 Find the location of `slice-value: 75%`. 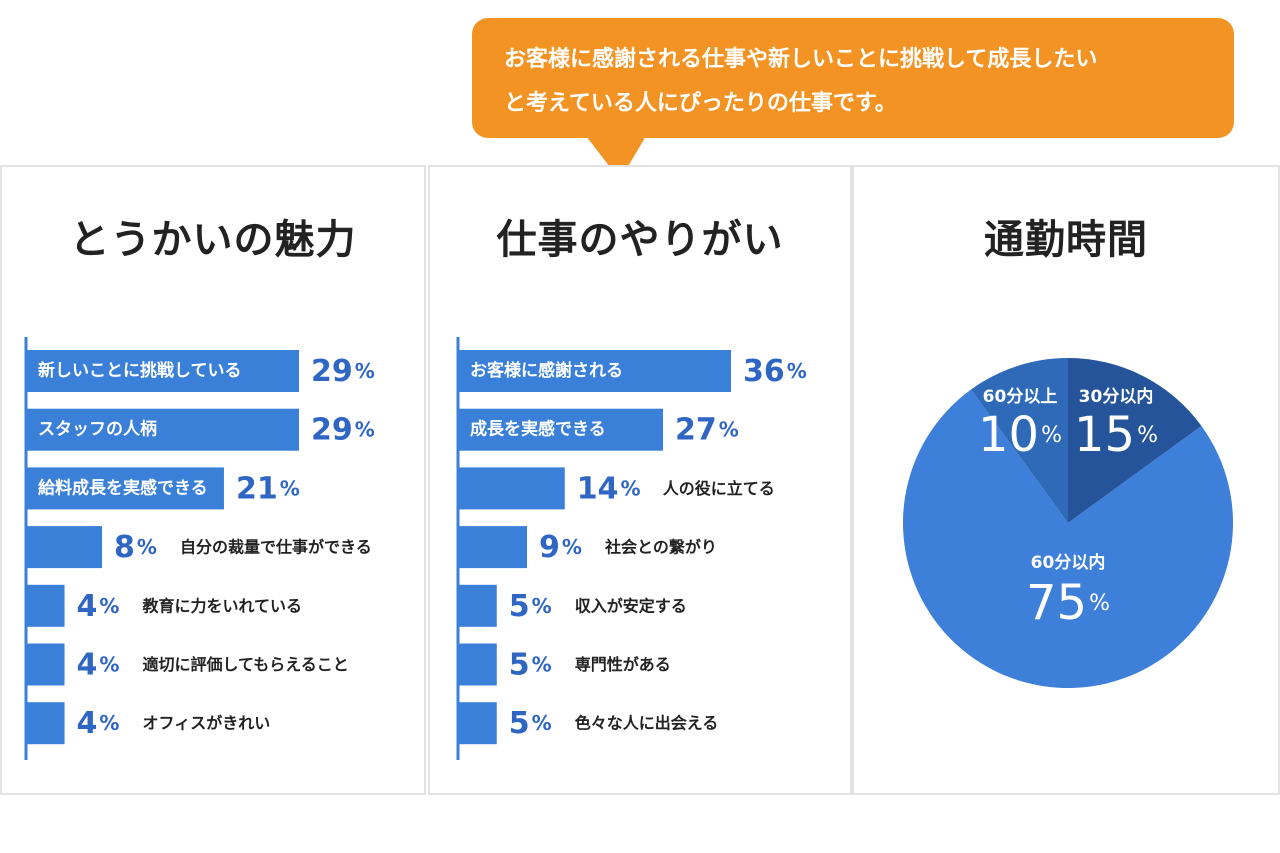

slice-value: 75% is located at coordinates (1068, 603).